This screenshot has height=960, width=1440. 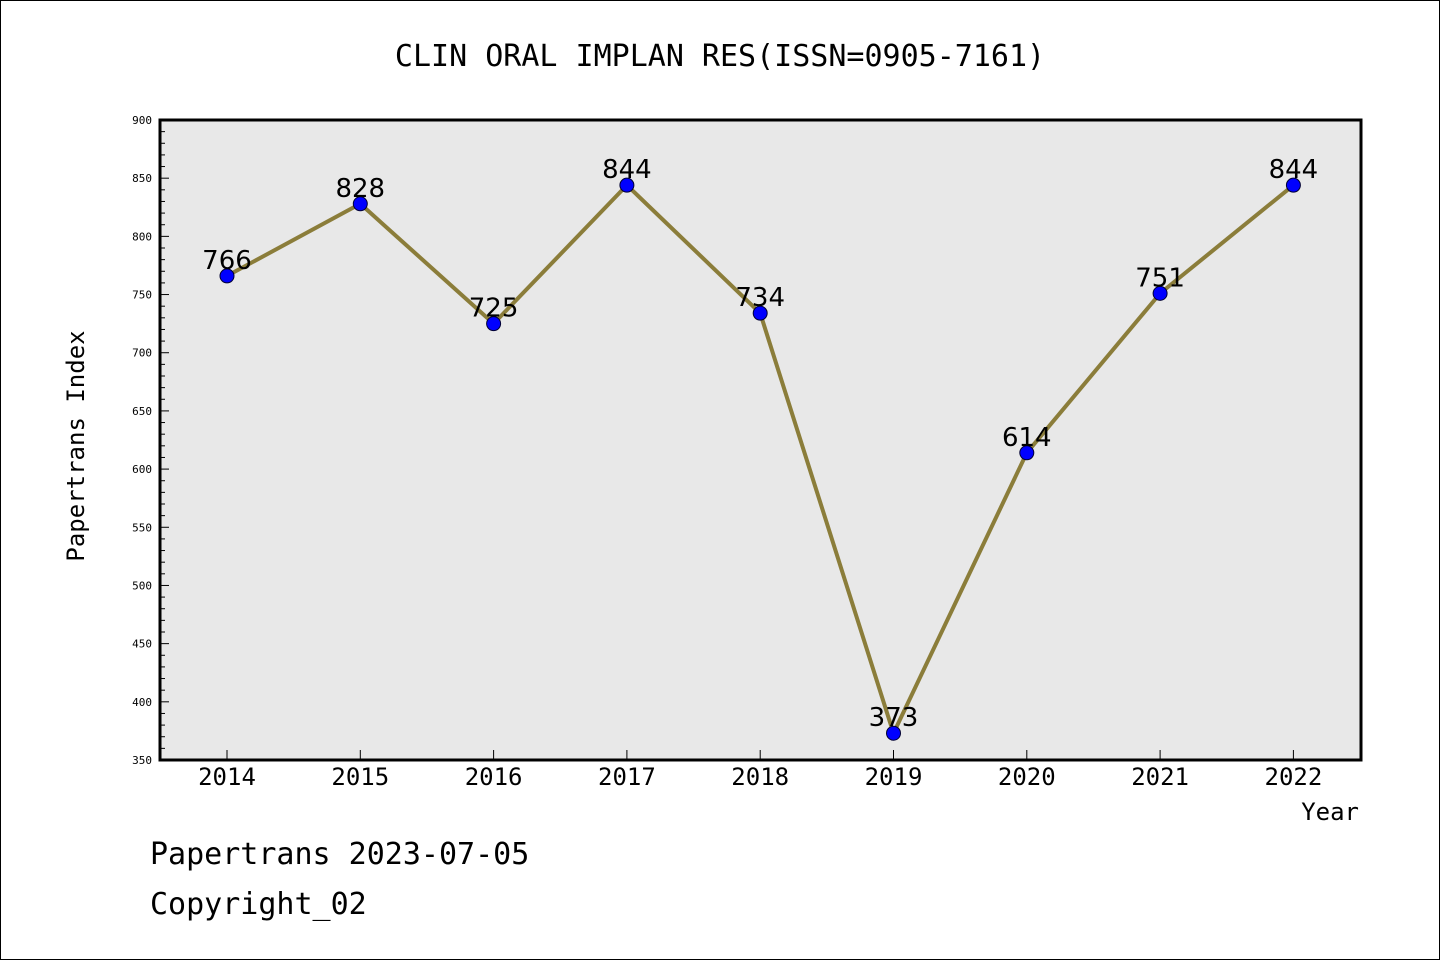 I want to click on data-label: 373, so click(x=894, y=718).